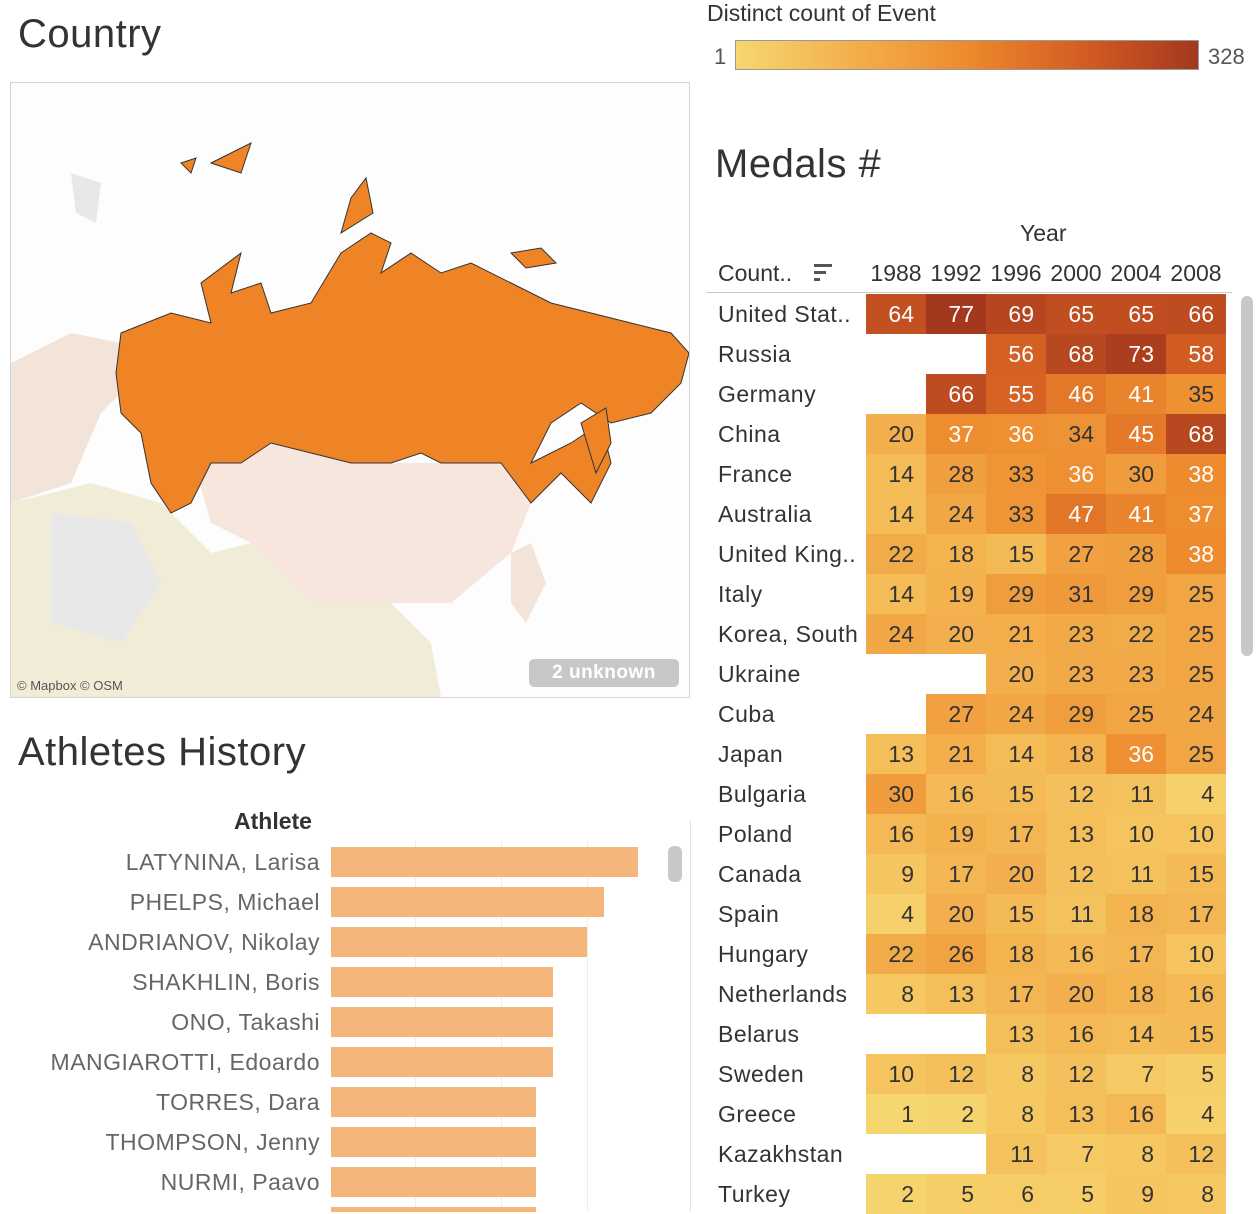 This screenshot has width=1260, height=1214. I want to click on unknown-badge: 2 unknown, so click(604, 673).